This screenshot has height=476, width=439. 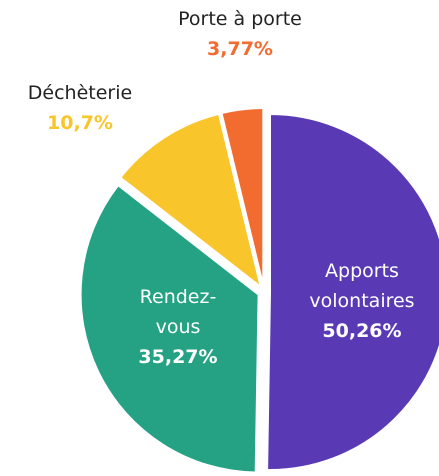 I want to click on value-label: 50,26%, so click(x=362, y=331).